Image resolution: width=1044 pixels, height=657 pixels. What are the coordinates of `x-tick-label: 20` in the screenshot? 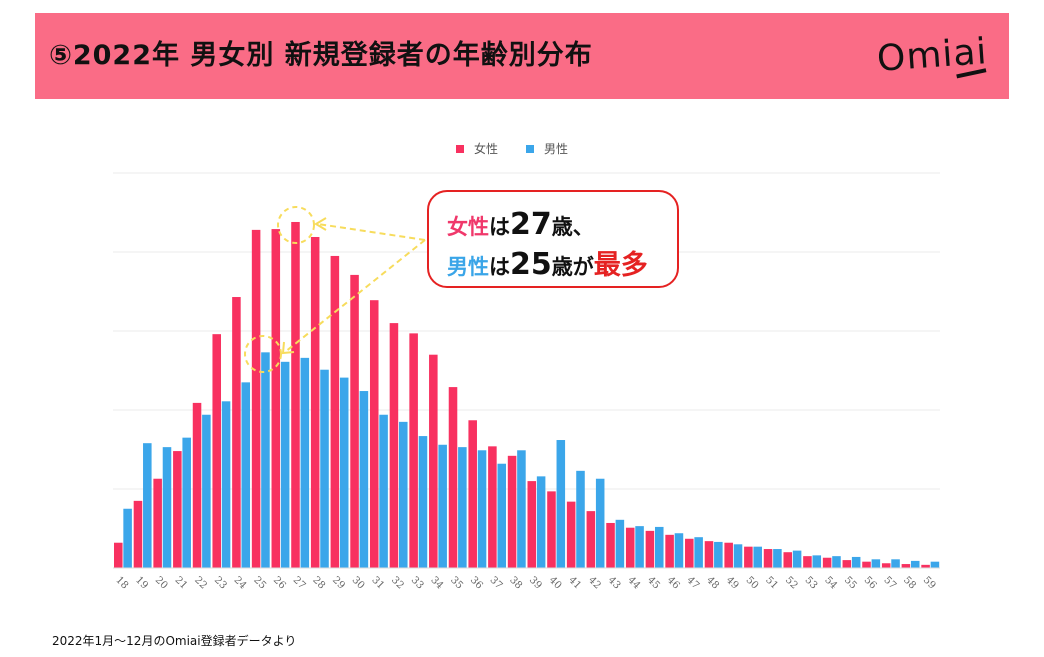 It's located at (161, 583).